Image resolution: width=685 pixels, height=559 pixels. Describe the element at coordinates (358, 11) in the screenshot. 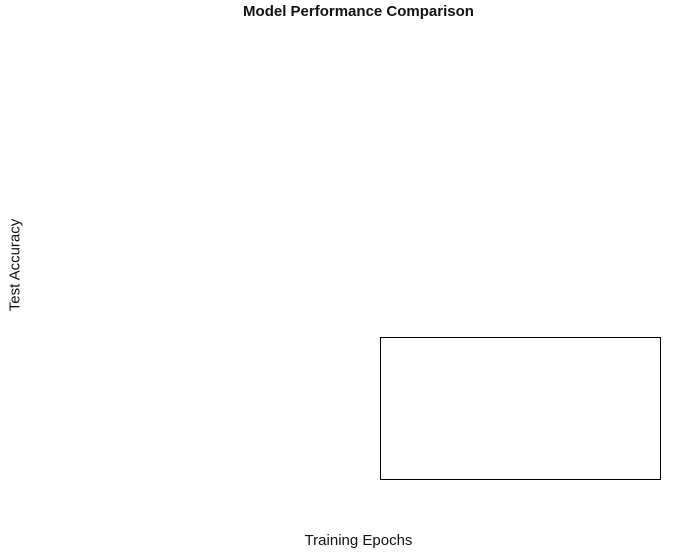

I see `chart-title: Model Performance Comparison` at that location.